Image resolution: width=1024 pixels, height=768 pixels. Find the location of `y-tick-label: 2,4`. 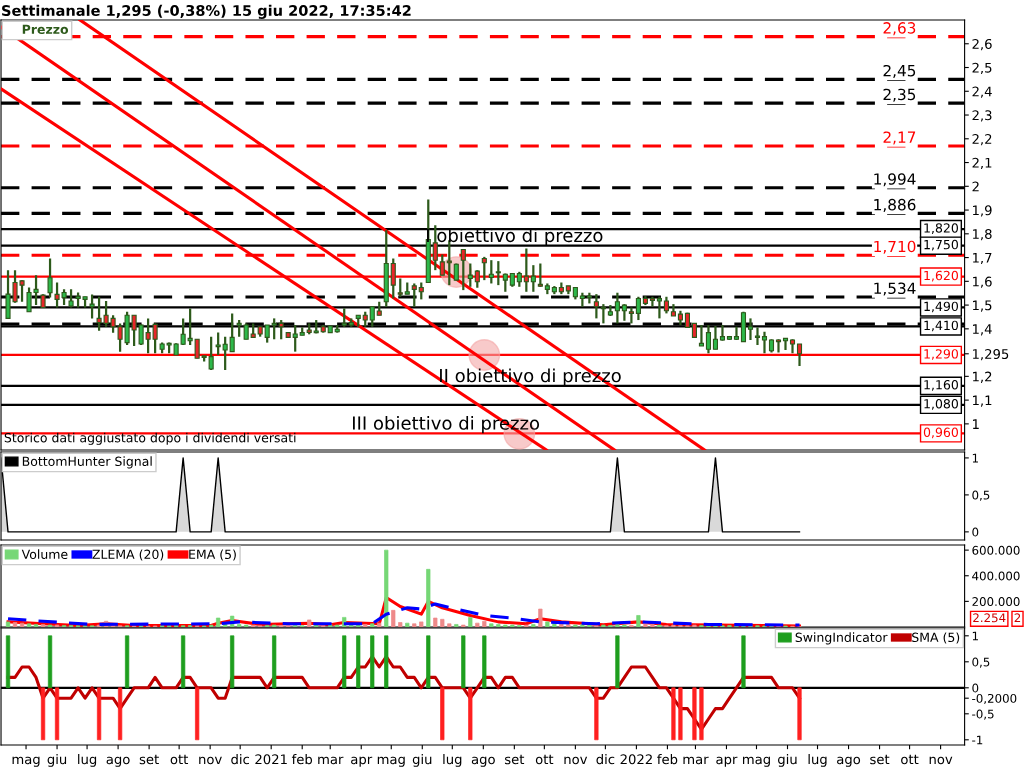

y-tick-label: 2,4 is located at coordinates (982, 92).